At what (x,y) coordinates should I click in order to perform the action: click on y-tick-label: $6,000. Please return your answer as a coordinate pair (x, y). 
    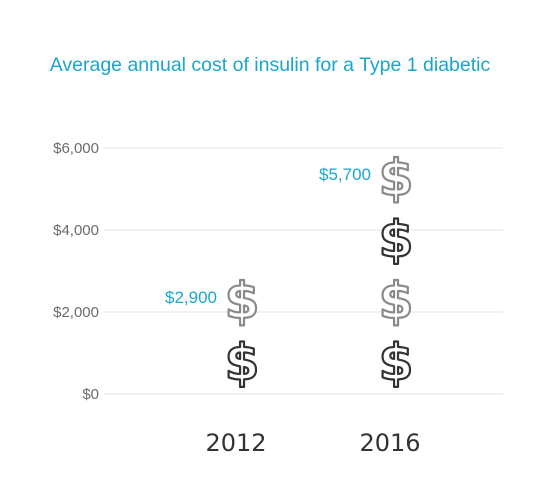
    Looking at the image, I should click on (76, 148).